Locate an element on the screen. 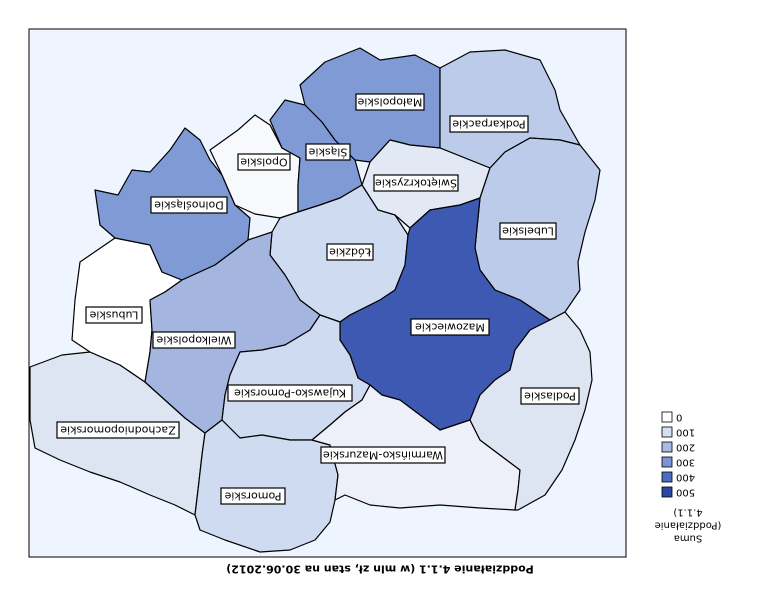 The height and width of the screenshot is (612, 761). legend-label: 0 is located at coordinates (679, 417).